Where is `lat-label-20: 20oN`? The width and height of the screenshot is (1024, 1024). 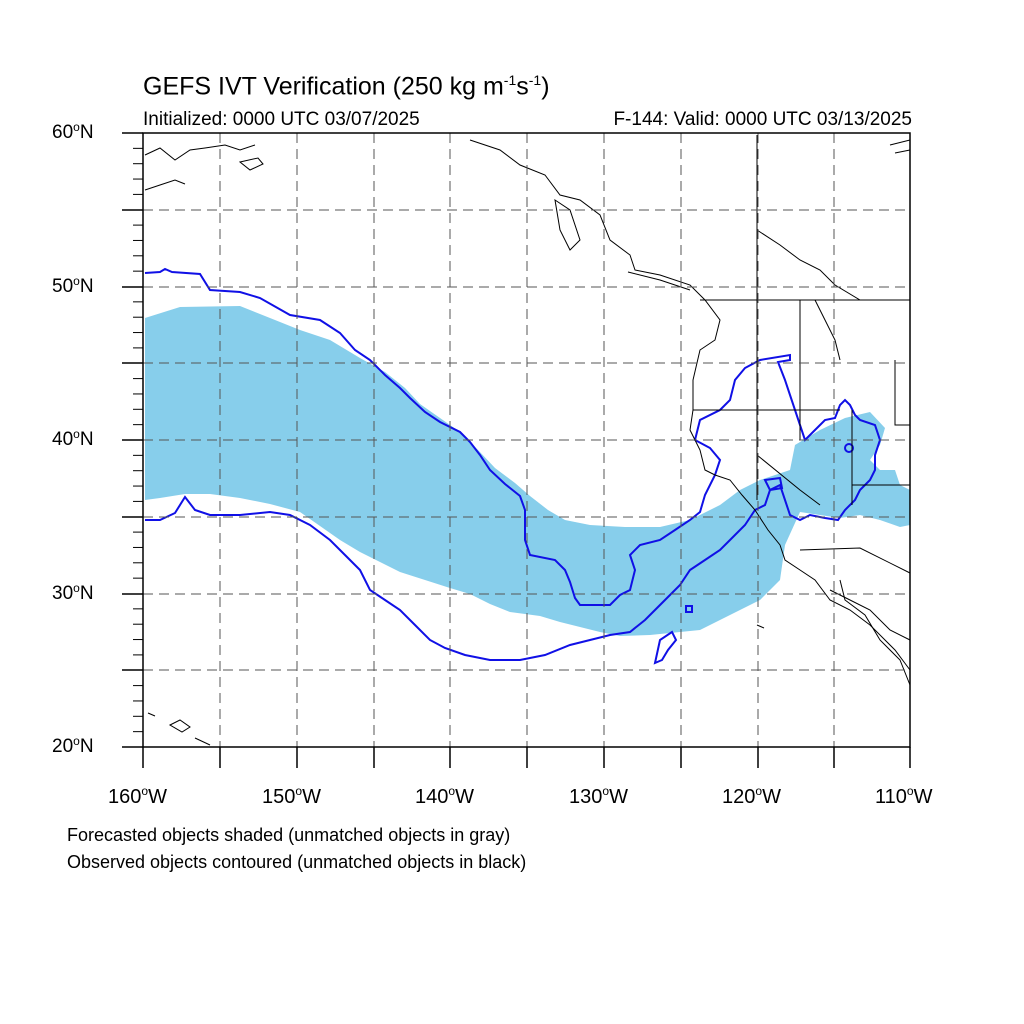
lat-label-20: 20oN is located at coordinates (73, 745).